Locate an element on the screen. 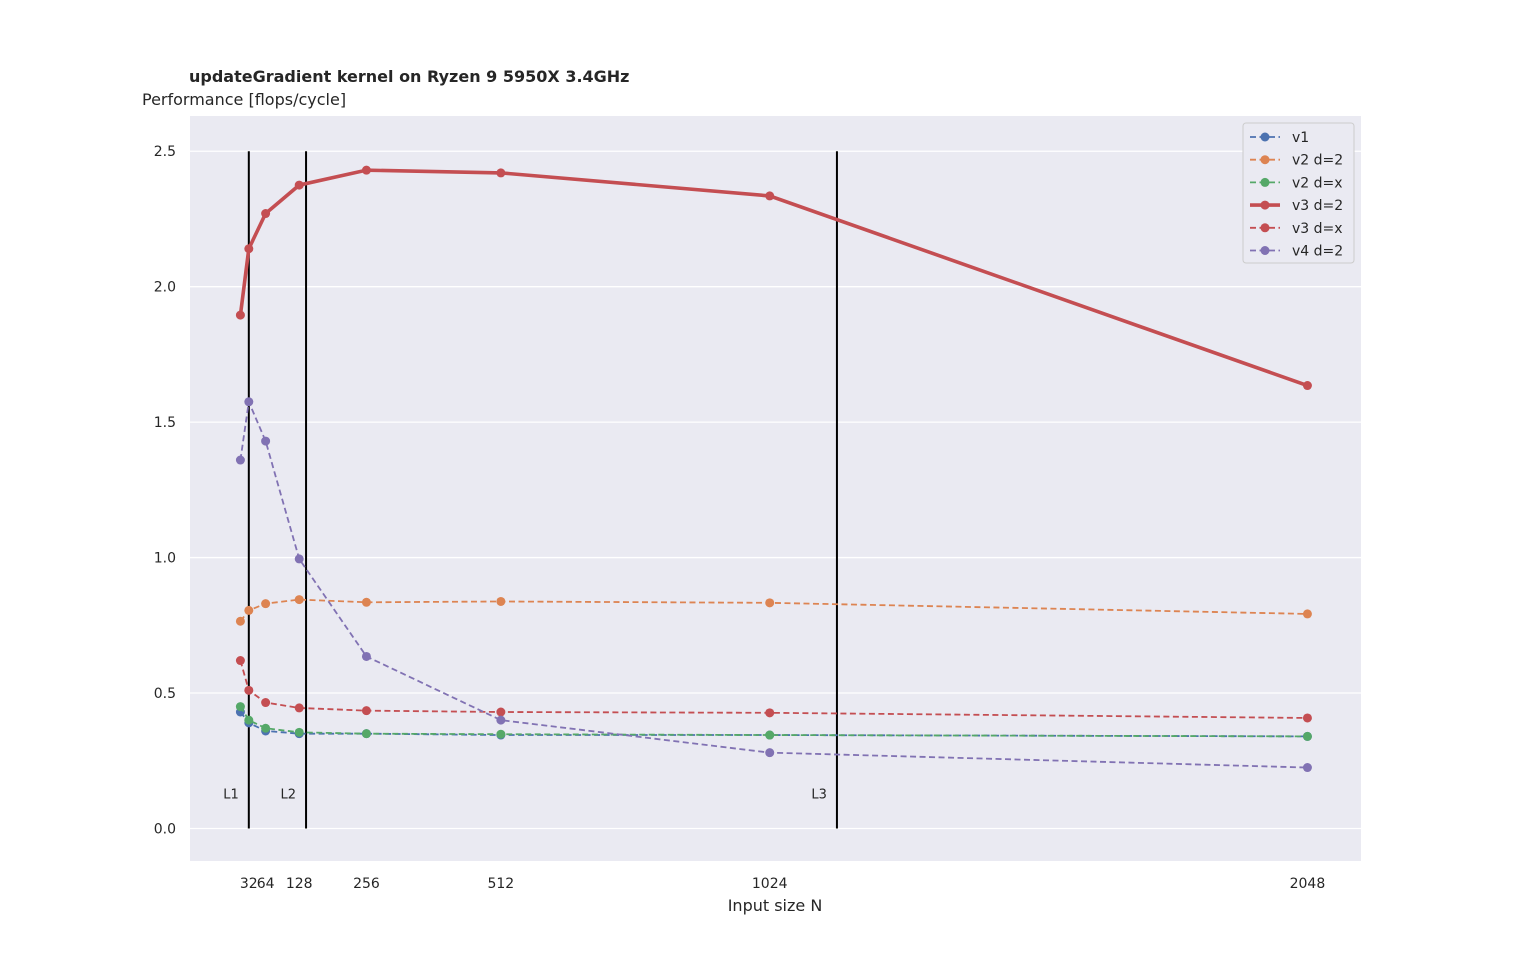 Image resolution: width=1513 pixels, height=969 pixels. x-axis-label: Input size N is located at coordinates (775, 905).